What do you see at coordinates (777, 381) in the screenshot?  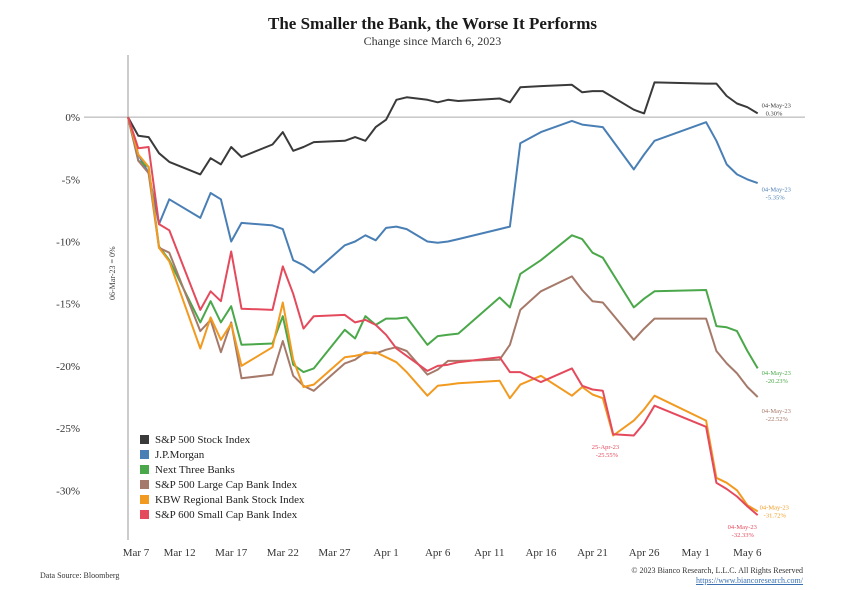 I see `annotation-value: -20.23%` at bounding box center [777, 381].